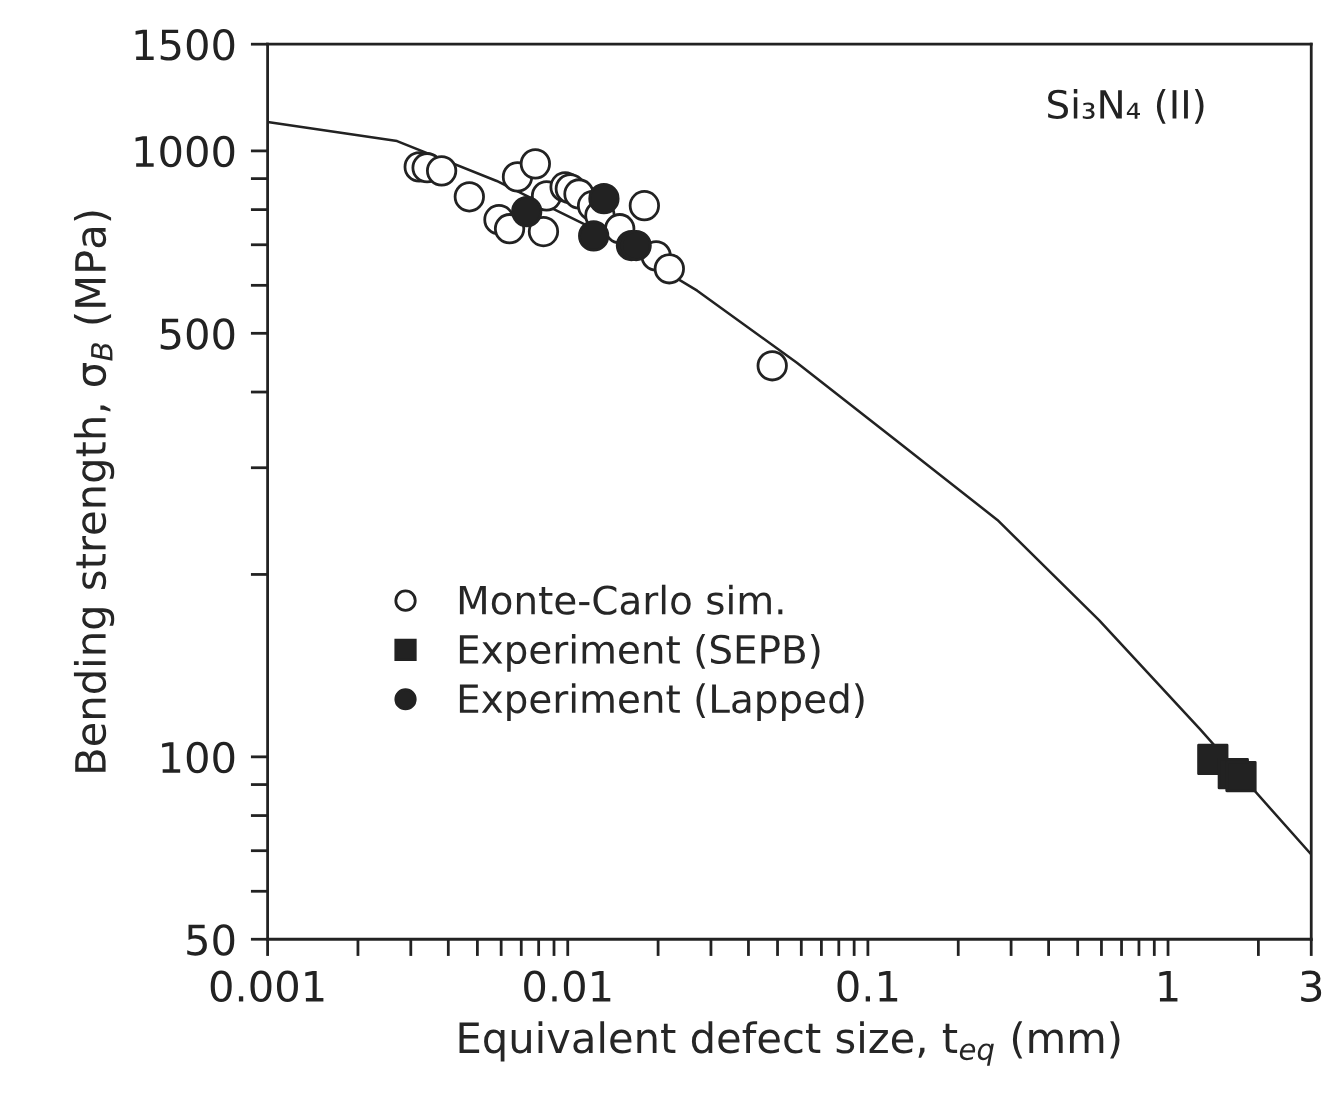 Image resolution: width=1338 pixels, height=1105 pixels. Describe the element at coordinates (621, 599) in the screenshot. I see `legend-label: Monte-Carlo sim.` at that location.